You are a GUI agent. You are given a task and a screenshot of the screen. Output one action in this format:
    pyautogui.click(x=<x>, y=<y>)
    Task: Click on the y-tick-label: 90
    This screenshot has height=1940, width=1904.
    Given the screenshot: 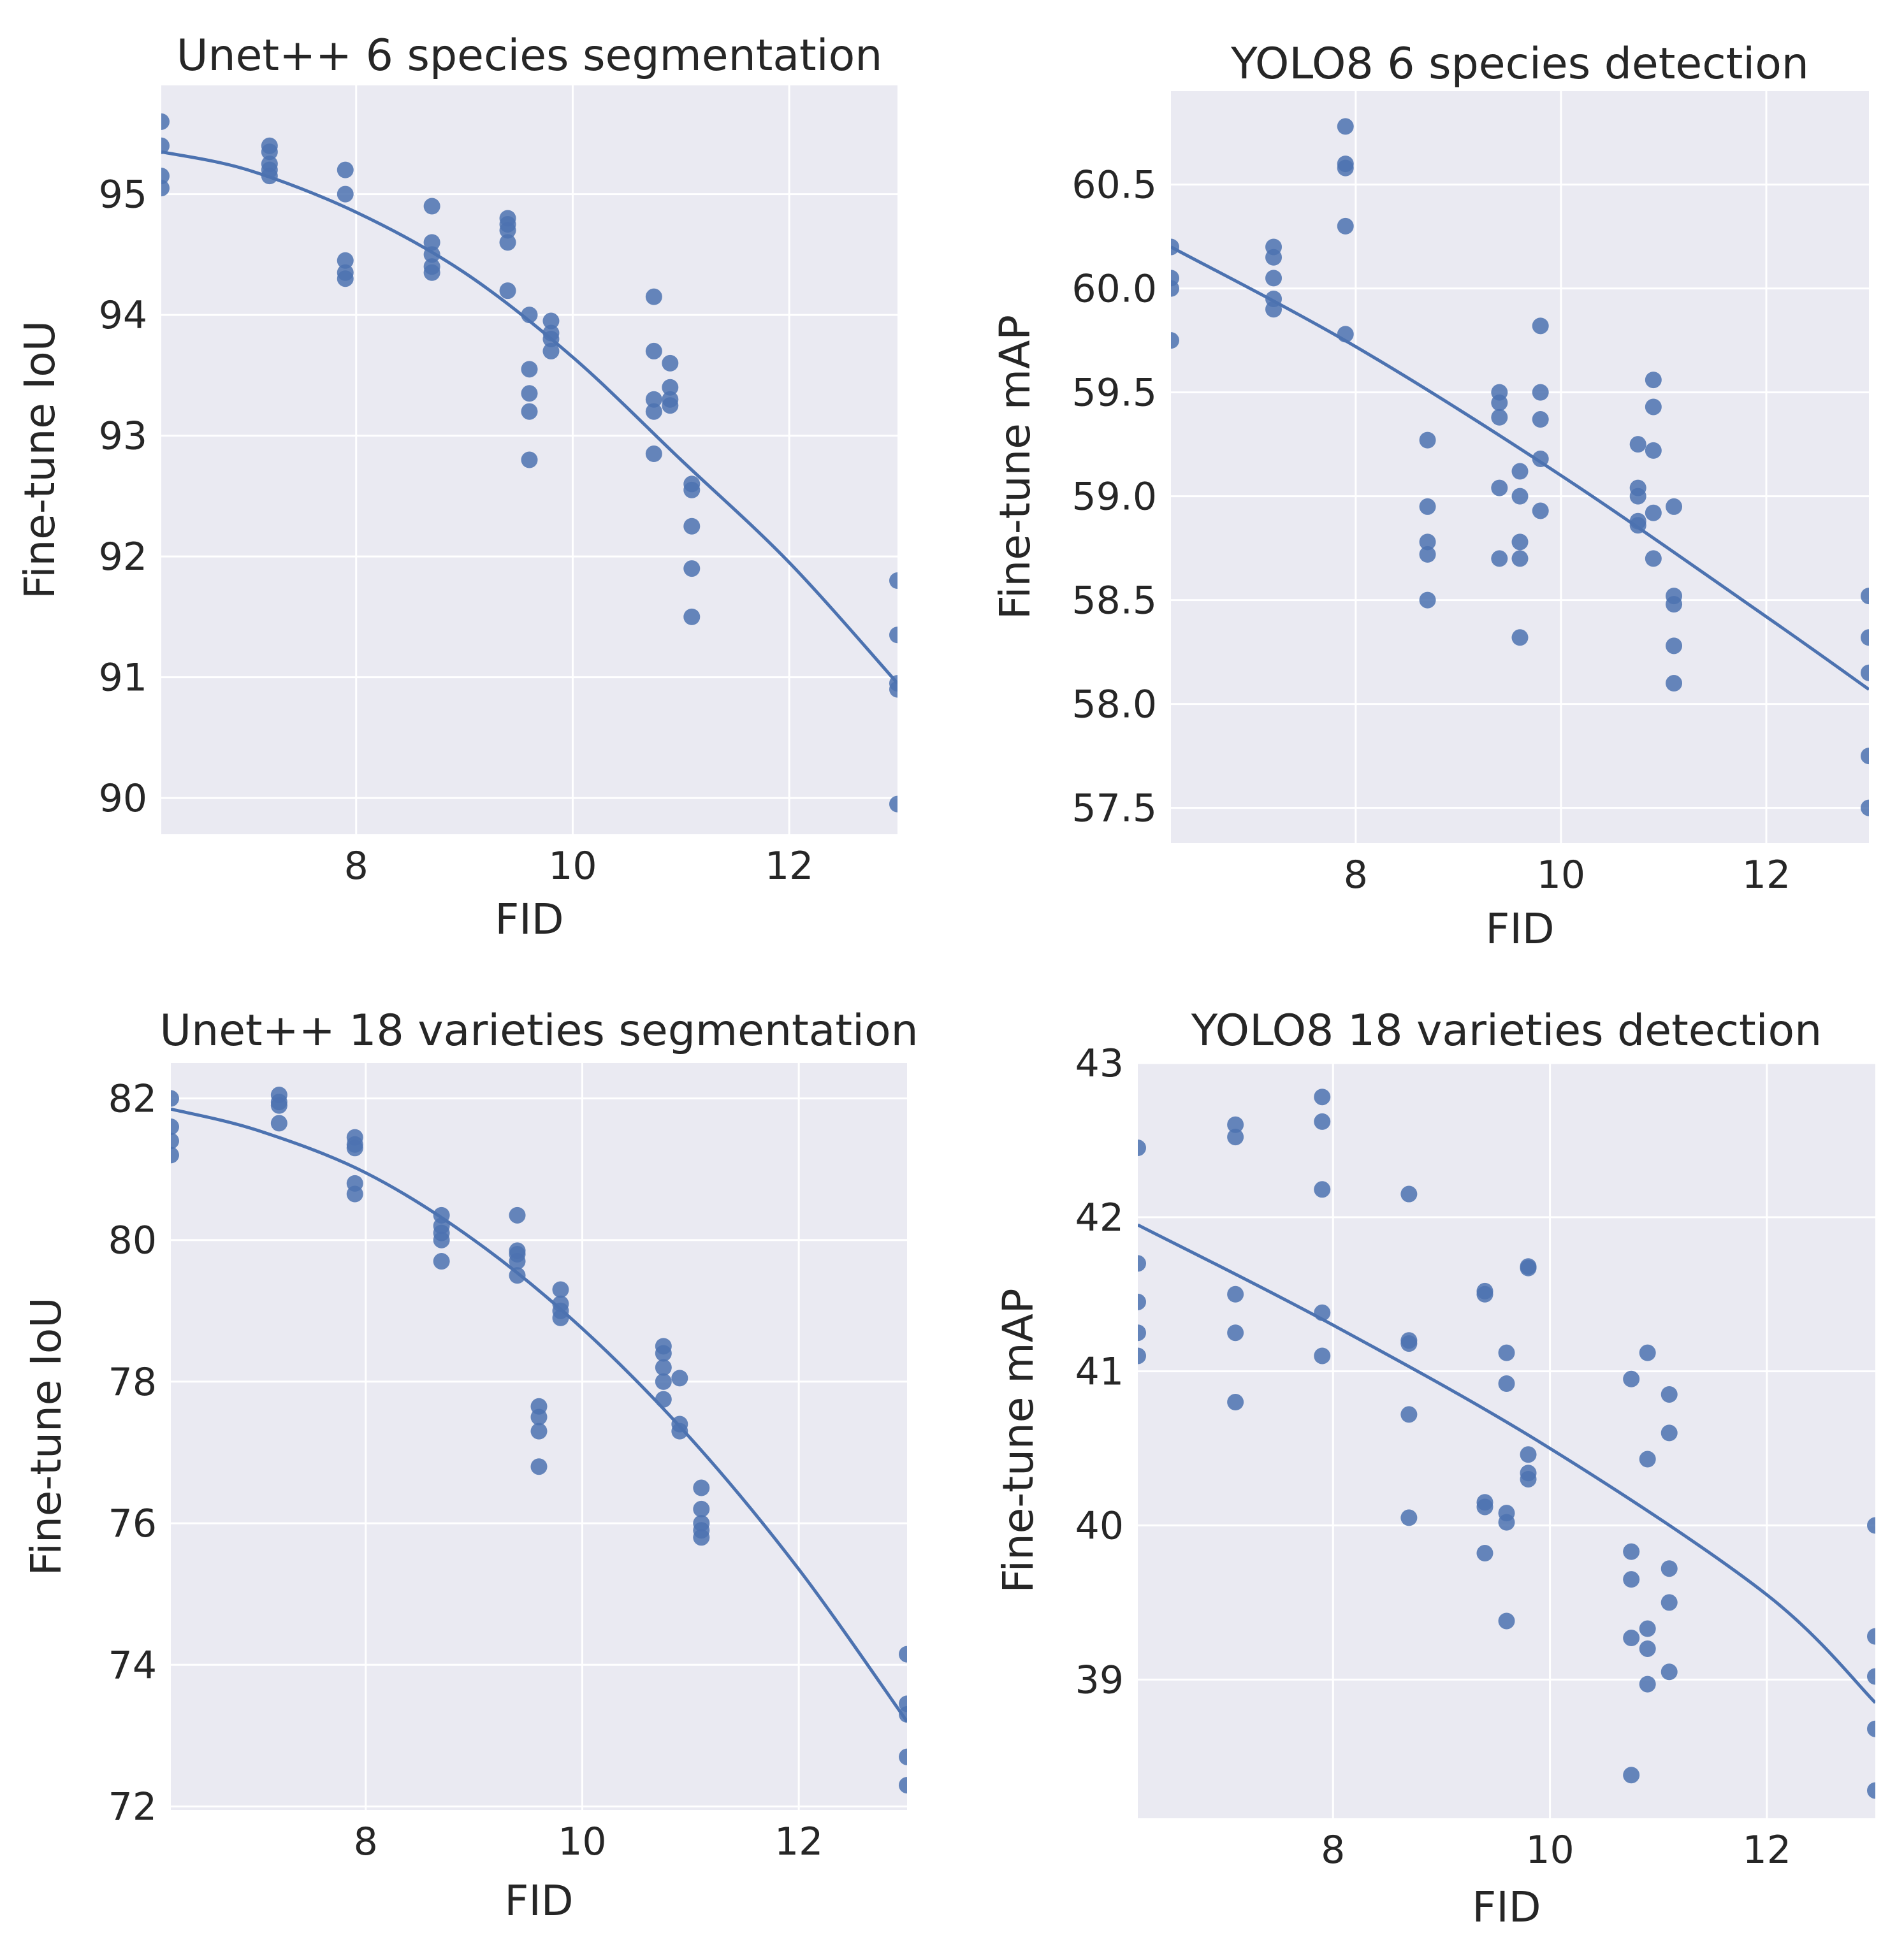 What is the action you would take?
    pyautogui.click(x=123, y=798)
    